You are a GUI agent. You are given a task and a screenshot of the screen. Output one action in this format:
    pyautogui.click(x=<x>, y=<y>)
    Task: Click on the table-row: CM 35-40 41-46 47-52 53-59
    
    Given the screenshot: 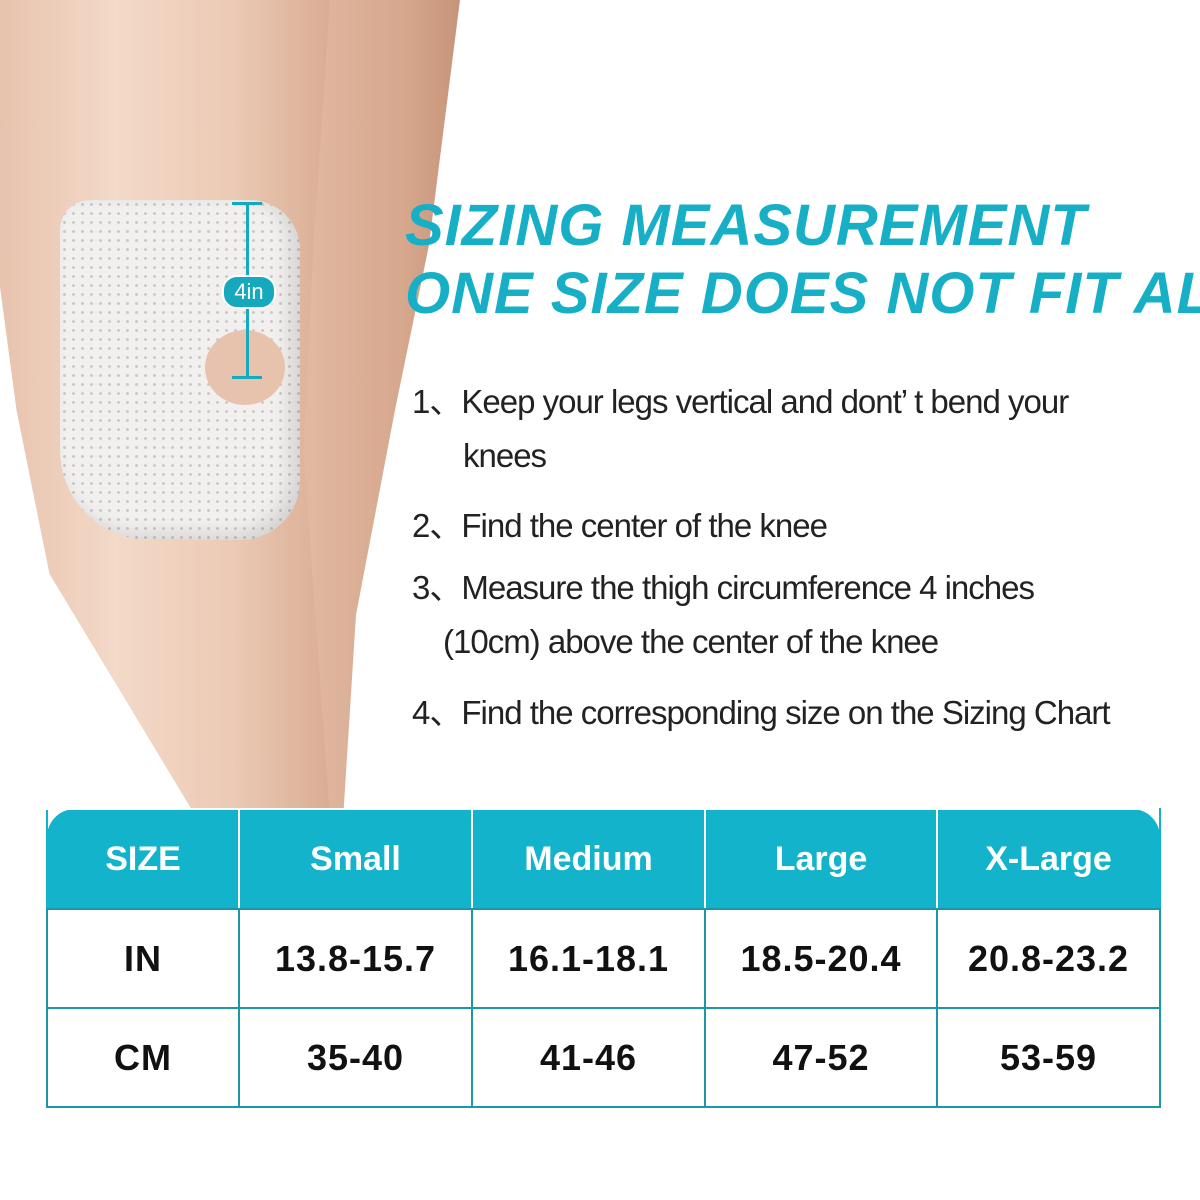 What is the action you would take?
    pyautogui.click(x=603, y=1057)
    